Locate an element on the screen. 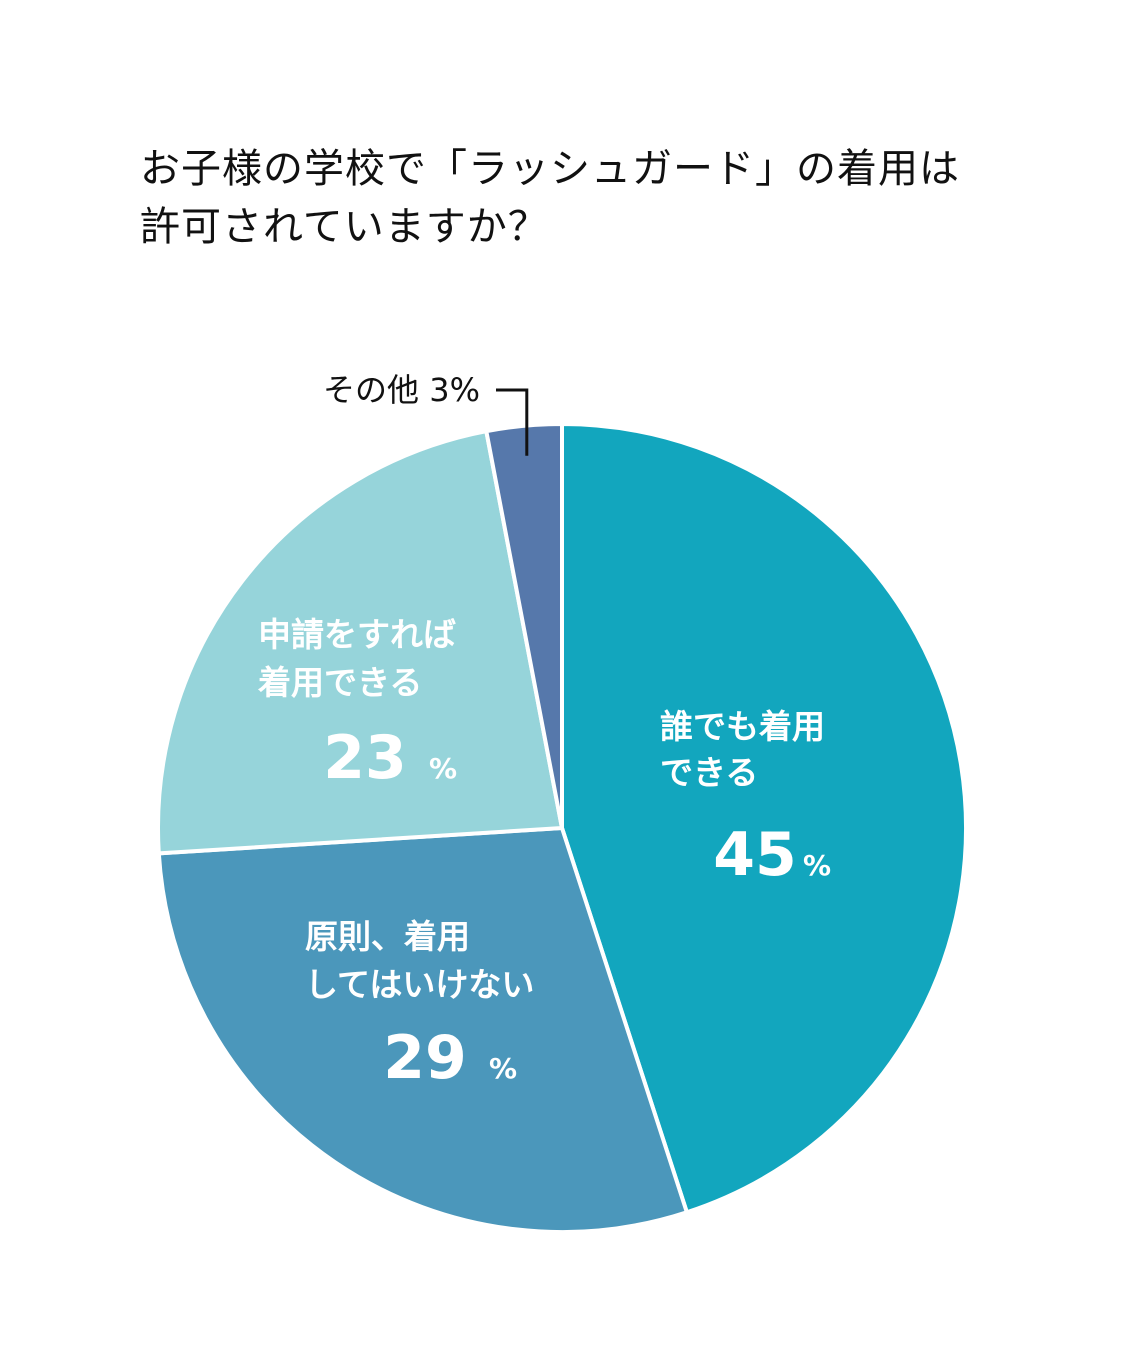 The width and height of the screenshot is (1125, 1350). slice-4-outside-label: その他 3% is located at coordinates (401, 390).